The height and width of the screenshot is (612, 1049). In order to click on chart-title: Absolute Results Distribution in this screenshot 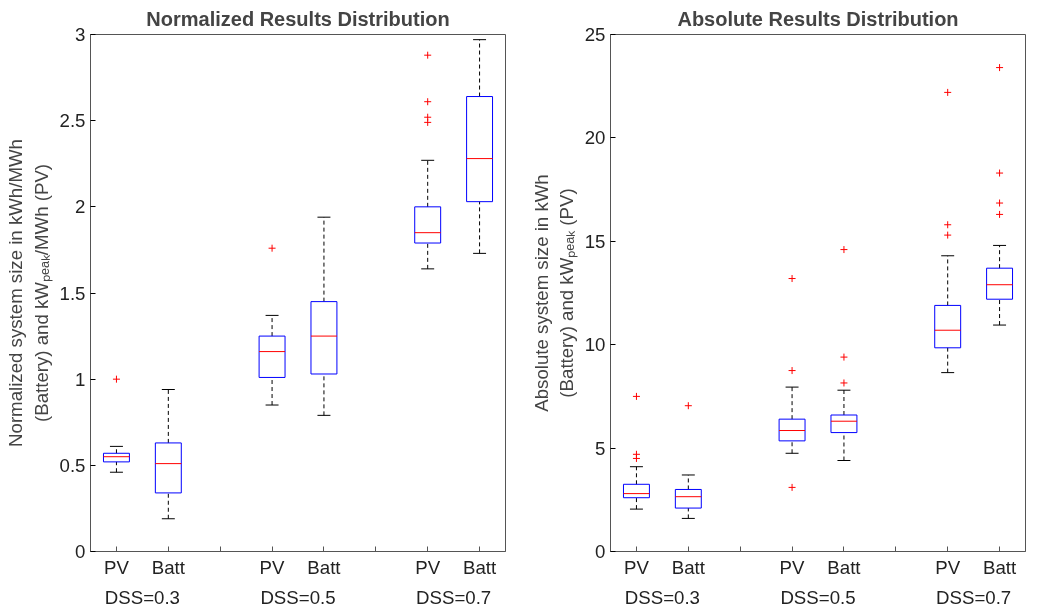, I will do `click(818, 18)`.